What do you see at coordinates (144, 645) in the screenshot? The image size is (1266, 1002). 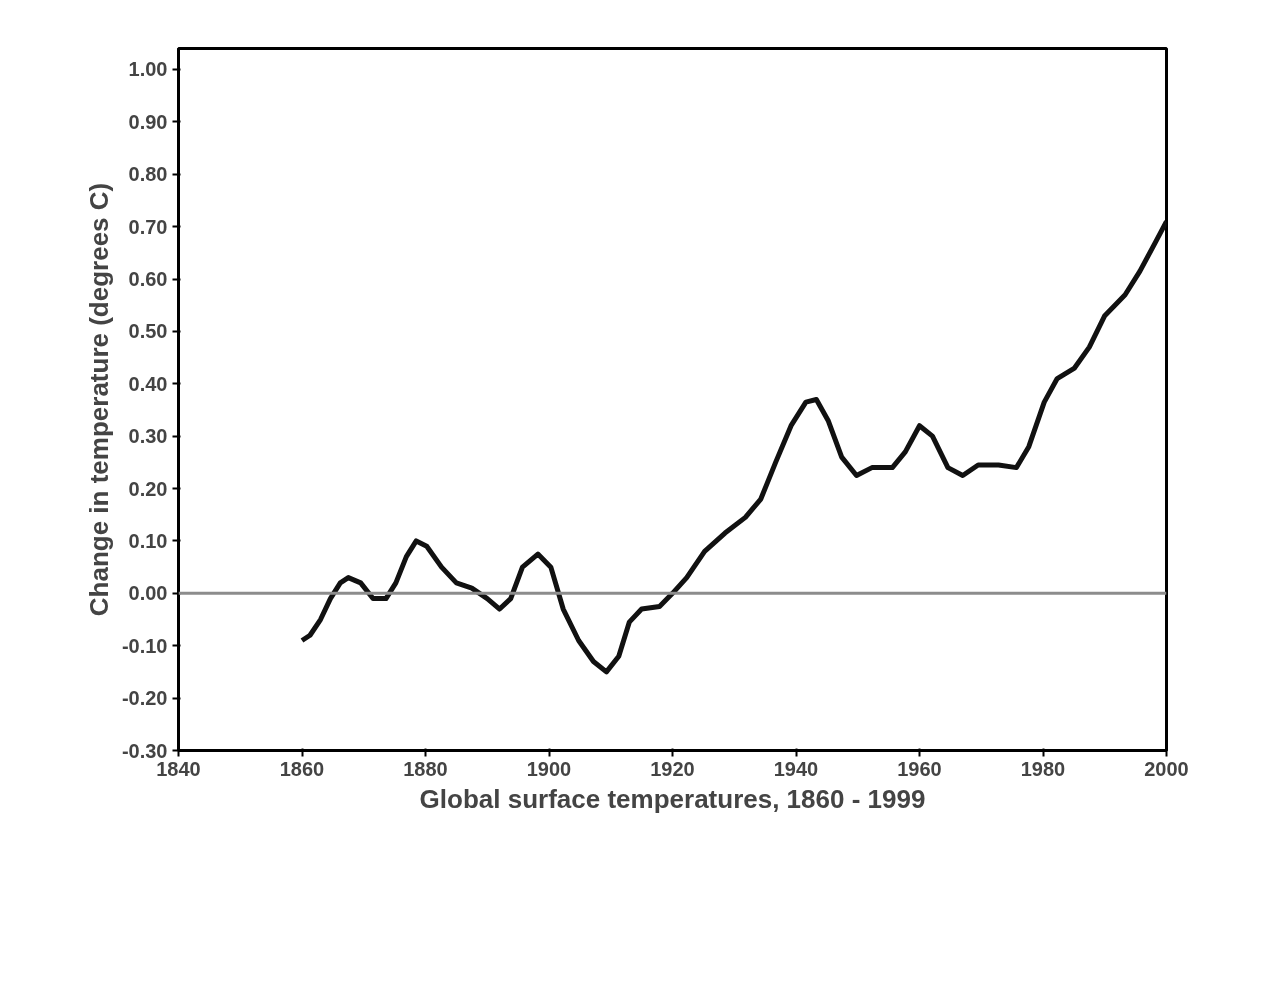 I see `y-tick-label: -0.10` at bounding box center [144, 645].